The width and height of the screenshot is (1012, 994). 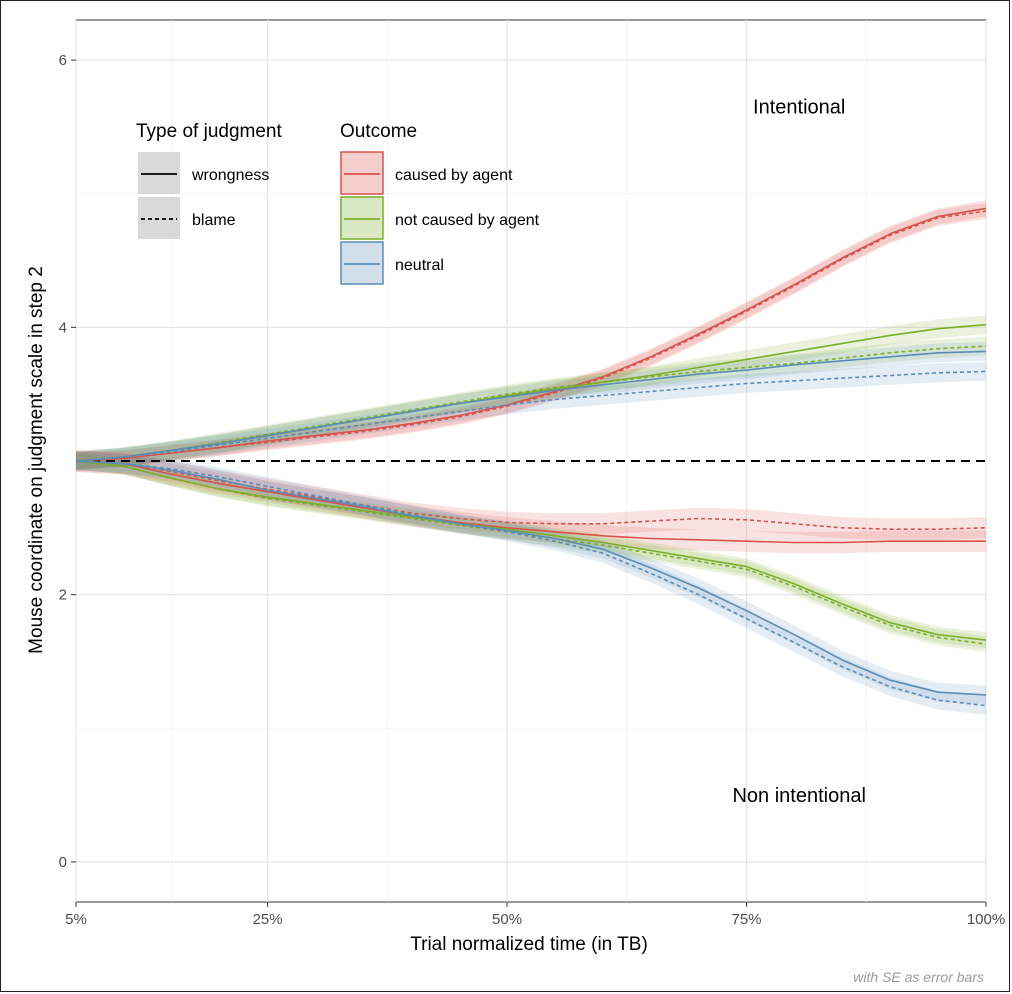 What do you see at coordinates (918, 977) in the screenshot?
I see `caption: with SE as error bars` at bounding box center [918, 977].